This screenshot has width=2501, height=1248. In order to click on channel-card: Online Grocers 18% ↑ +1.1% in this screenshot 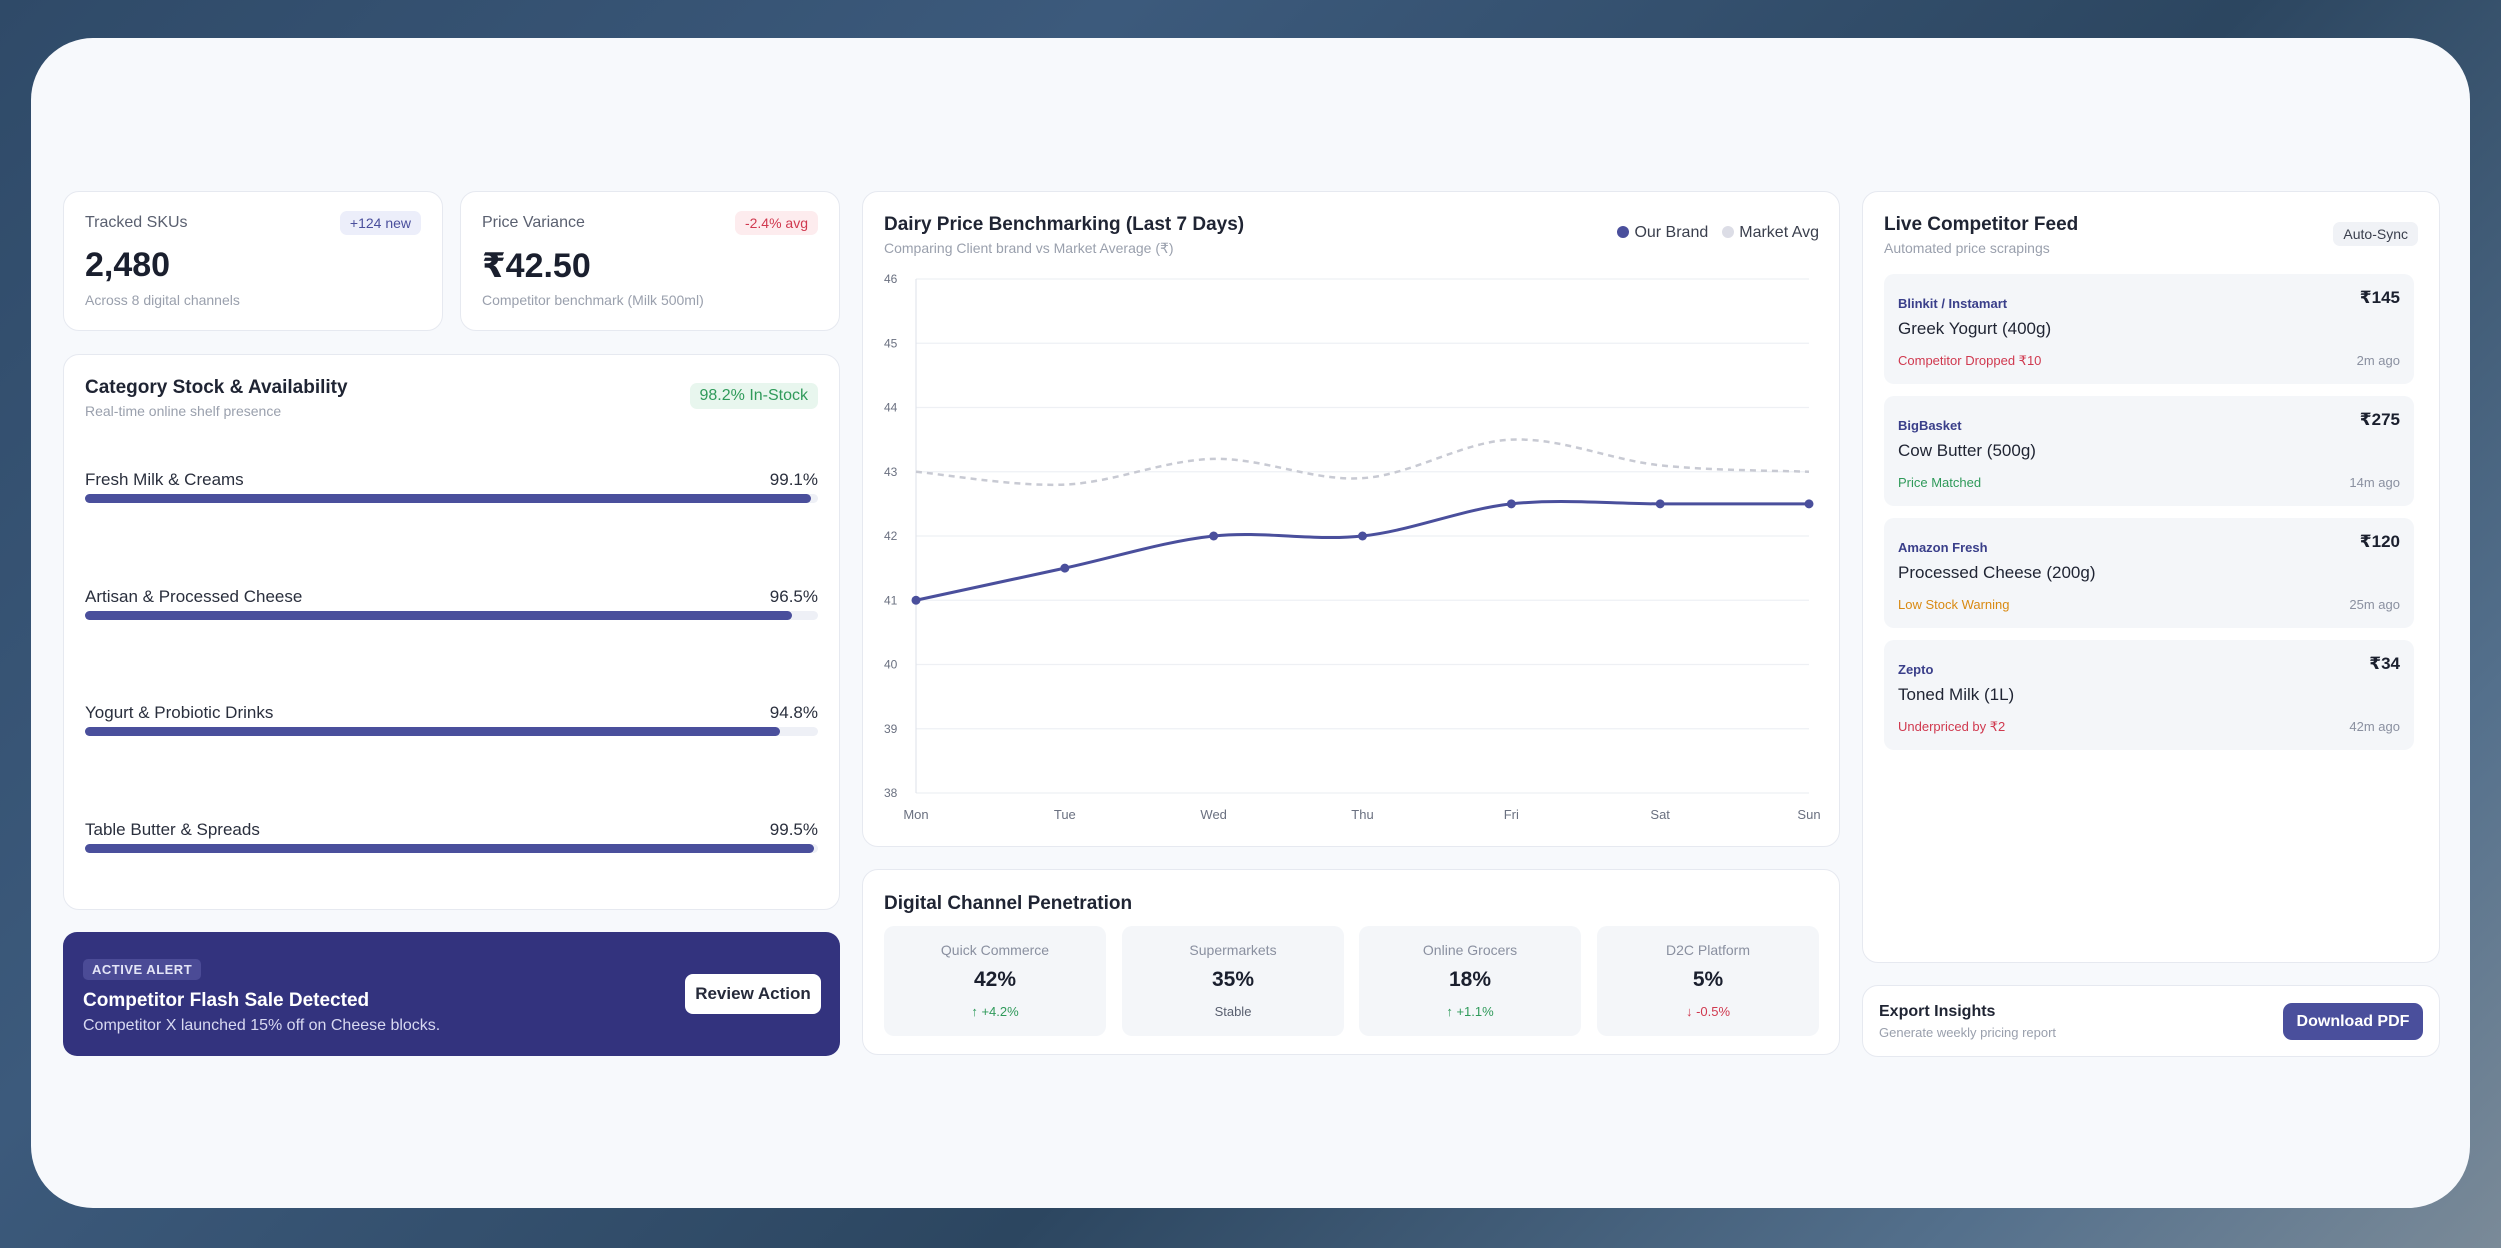, I will do `click(1470, 981)`.